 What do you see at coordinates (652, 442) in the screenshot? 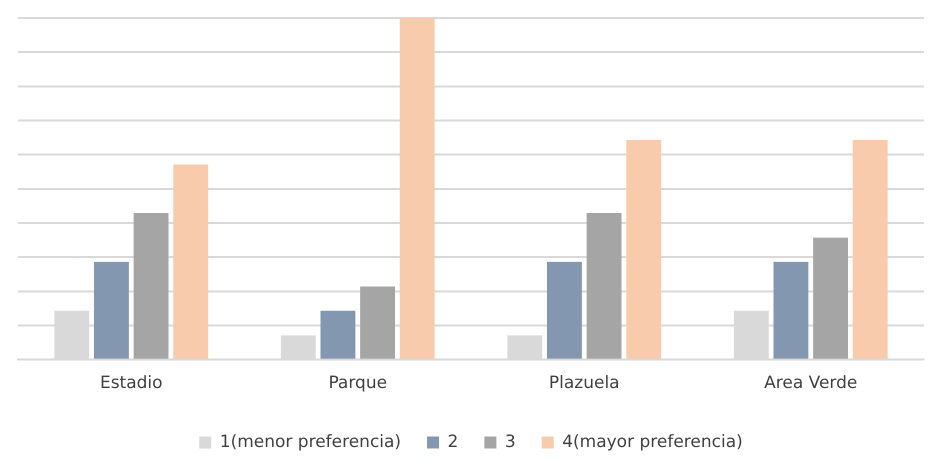
I see `legend-label: 4(mayor preferencia)` at bounding box center [652, 442].